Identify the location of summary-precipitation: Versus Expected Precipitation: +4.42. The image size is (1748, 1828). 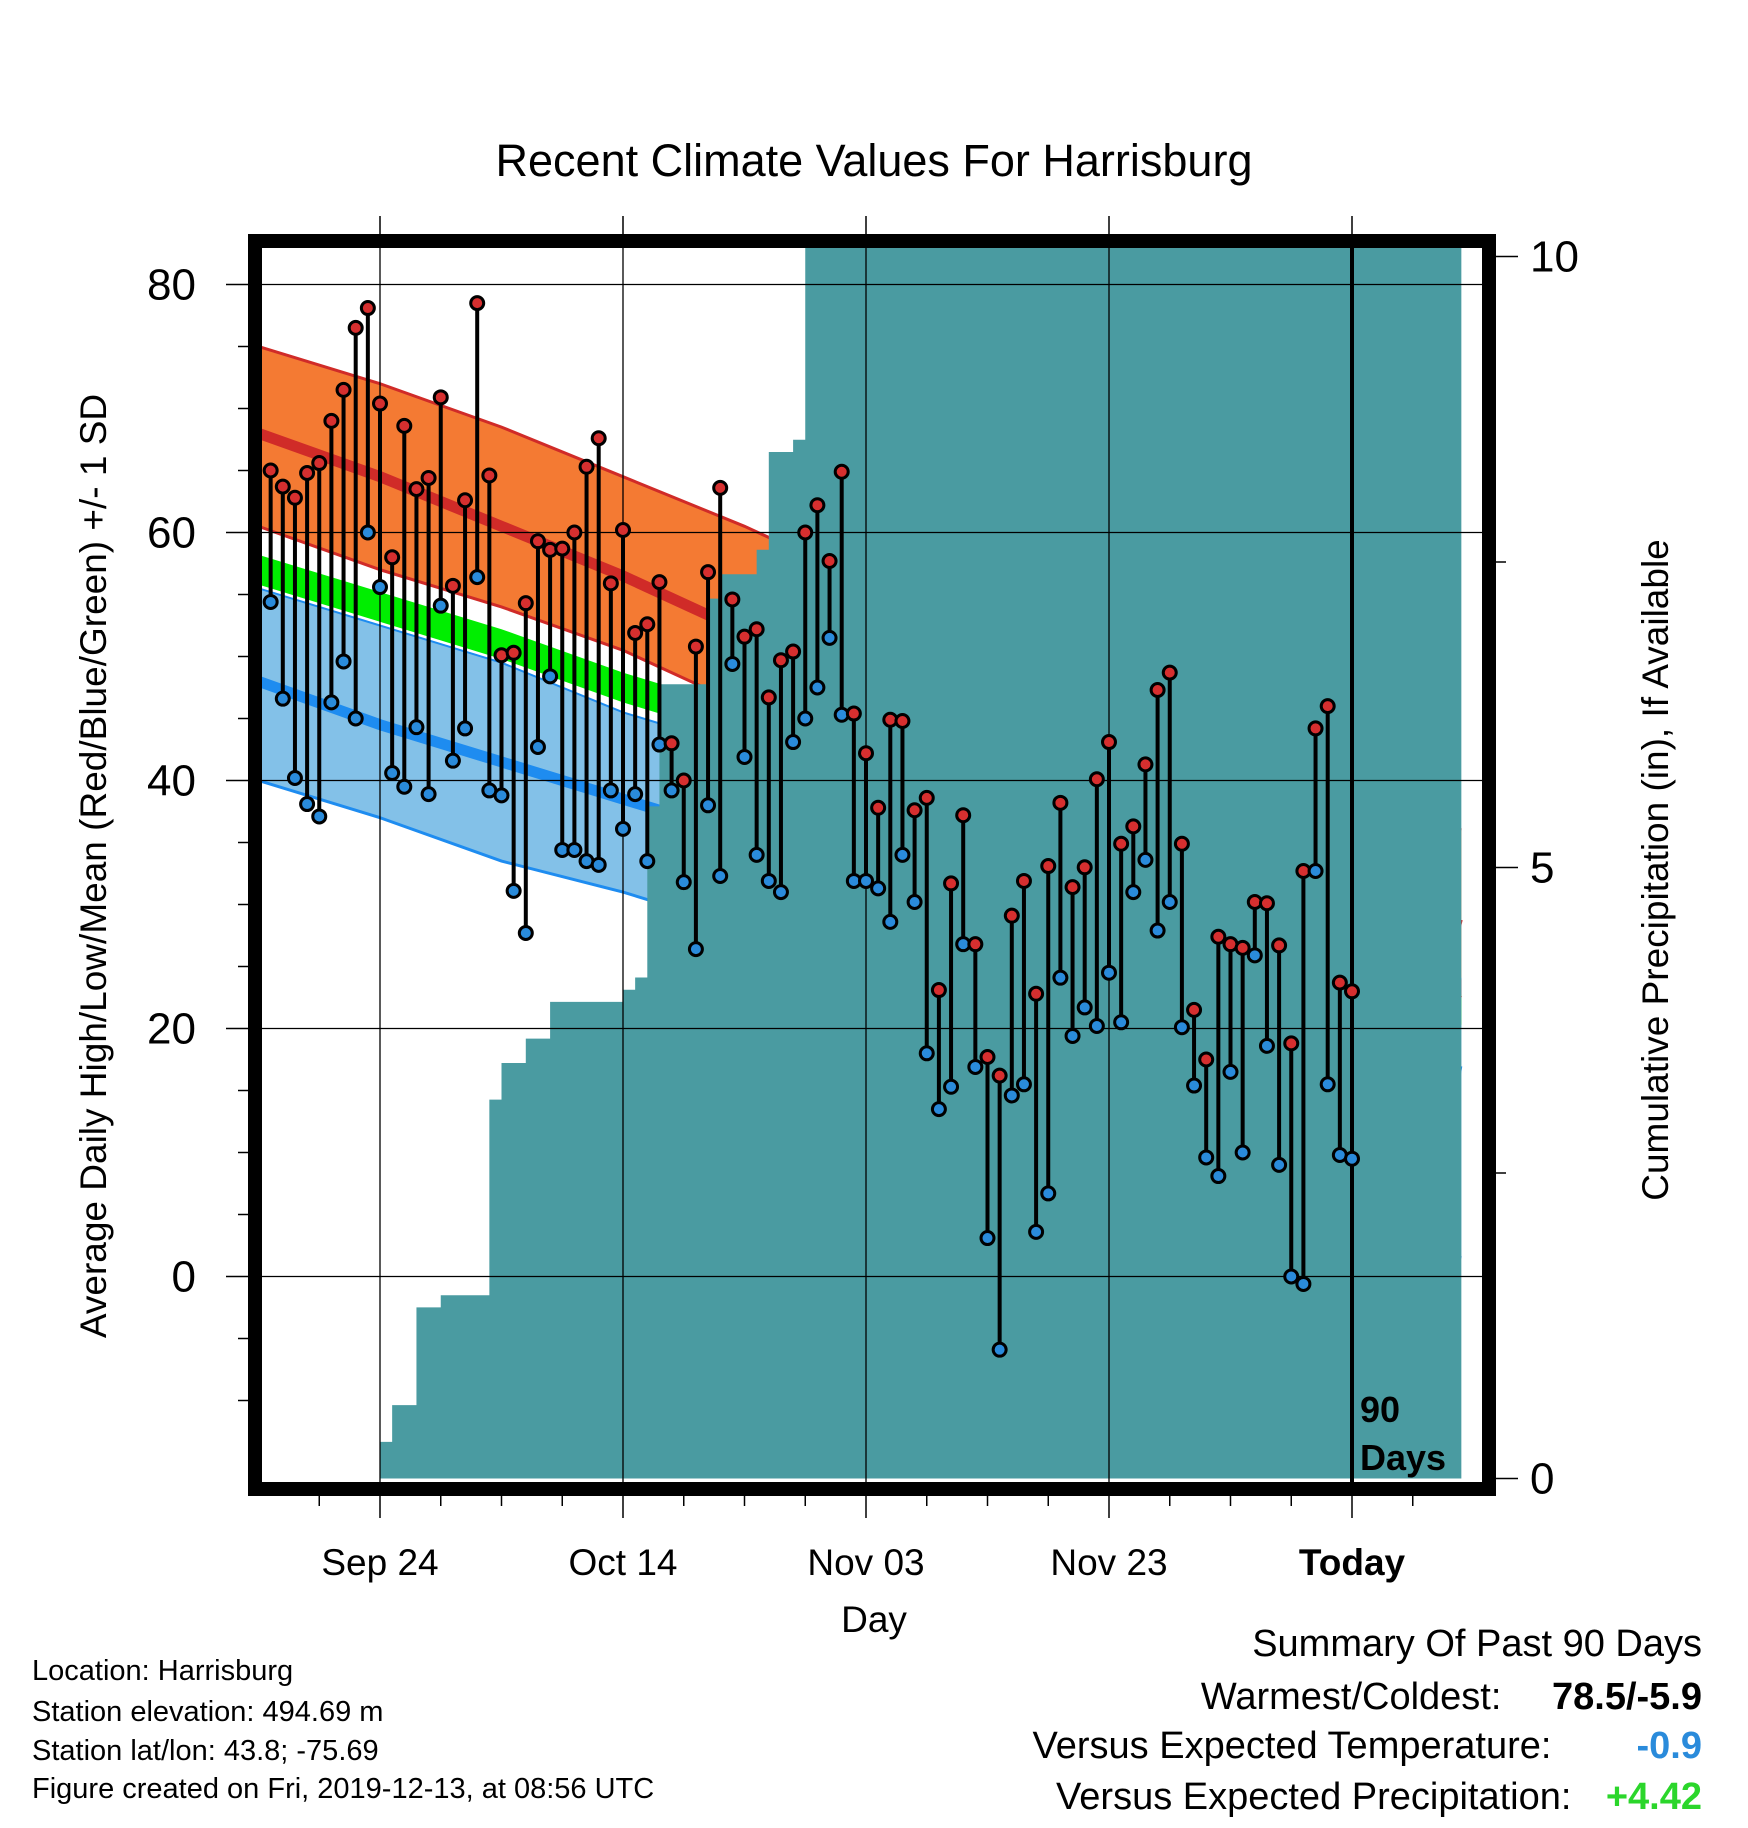
(1379, 1797).